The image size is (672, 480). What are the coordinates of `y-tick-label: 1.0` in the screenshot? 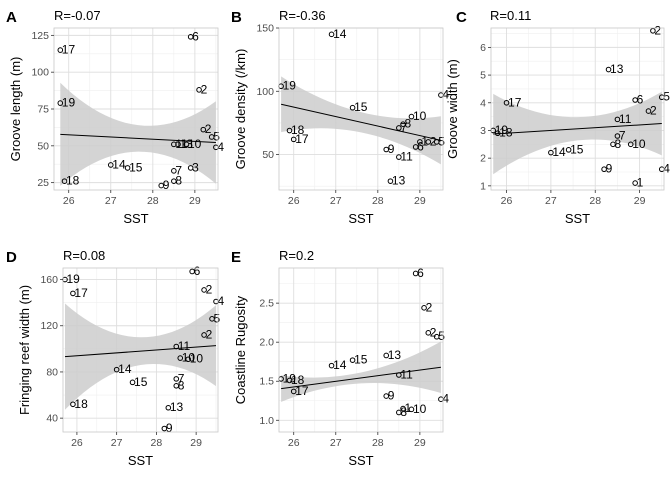 It's located at (266, 421).